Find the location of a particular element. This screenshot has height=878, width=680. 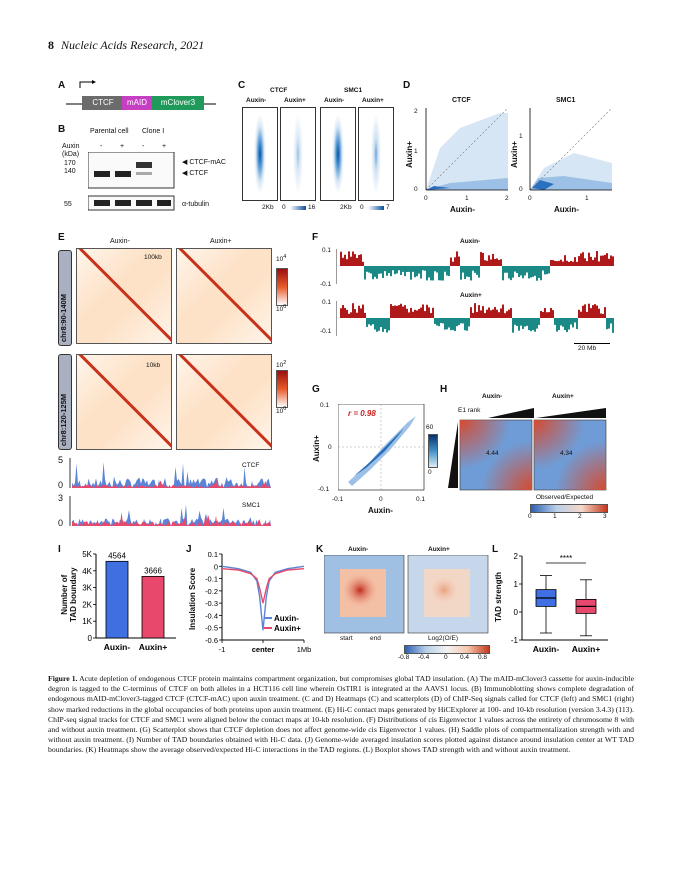

hic-map-10kb-minus is located at coordinates (124, 402).